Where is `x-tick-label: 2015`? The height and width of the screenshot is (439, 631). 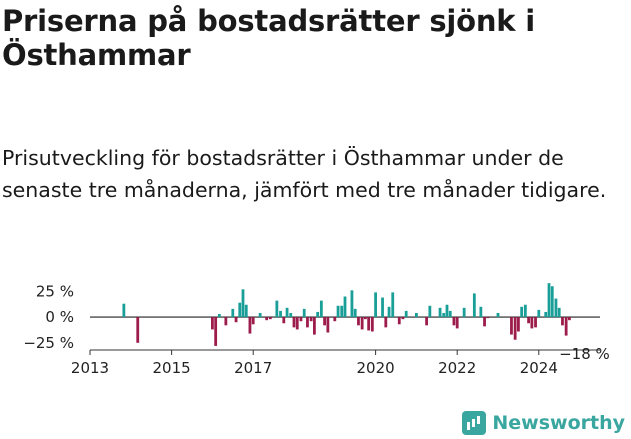 x-tick-label: 2015 is located at coordinates (172, 368).